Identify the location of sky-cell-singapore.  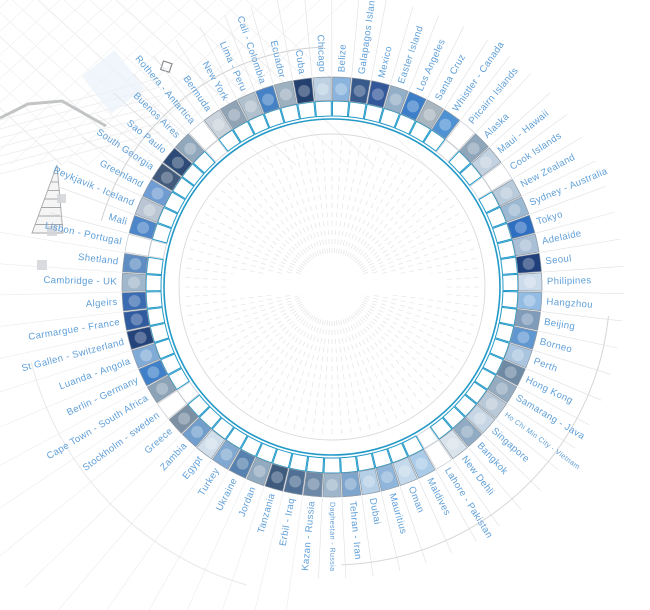
(480, 419).